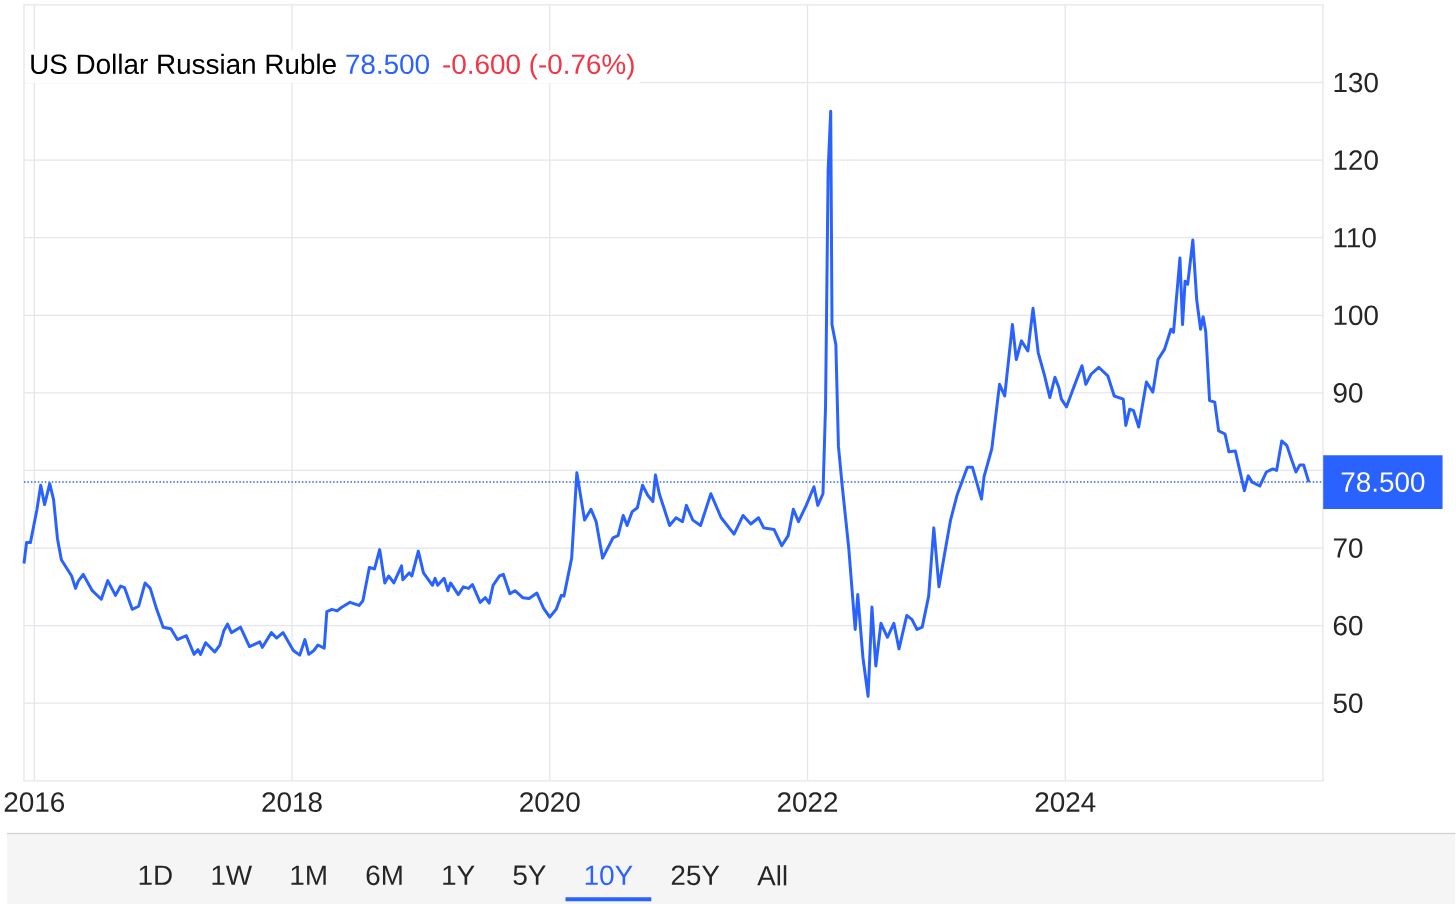 This screenshot has height=904, width=1456. I want to click on x-tick-label: 2018, so click(292, 802).